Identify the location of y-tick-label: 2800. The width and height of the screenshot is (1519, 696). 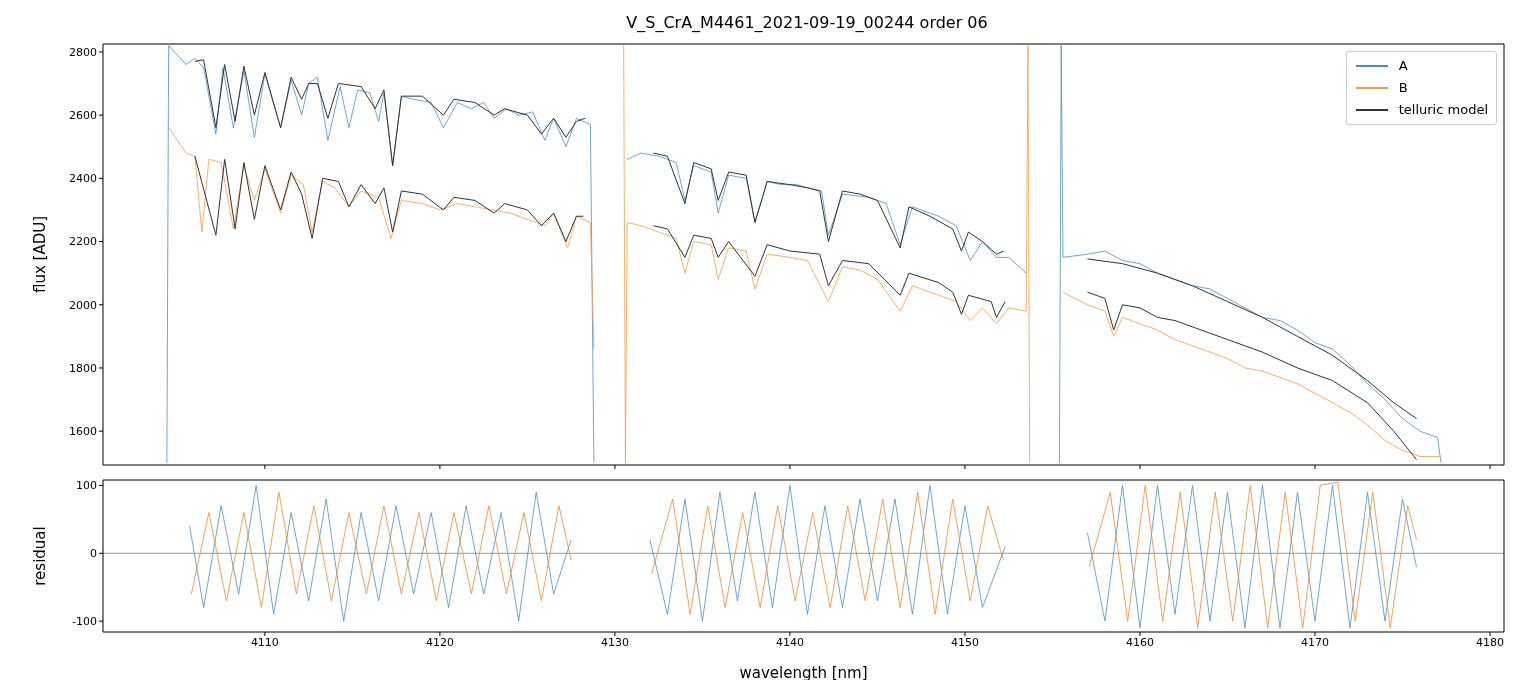
(83, 52).